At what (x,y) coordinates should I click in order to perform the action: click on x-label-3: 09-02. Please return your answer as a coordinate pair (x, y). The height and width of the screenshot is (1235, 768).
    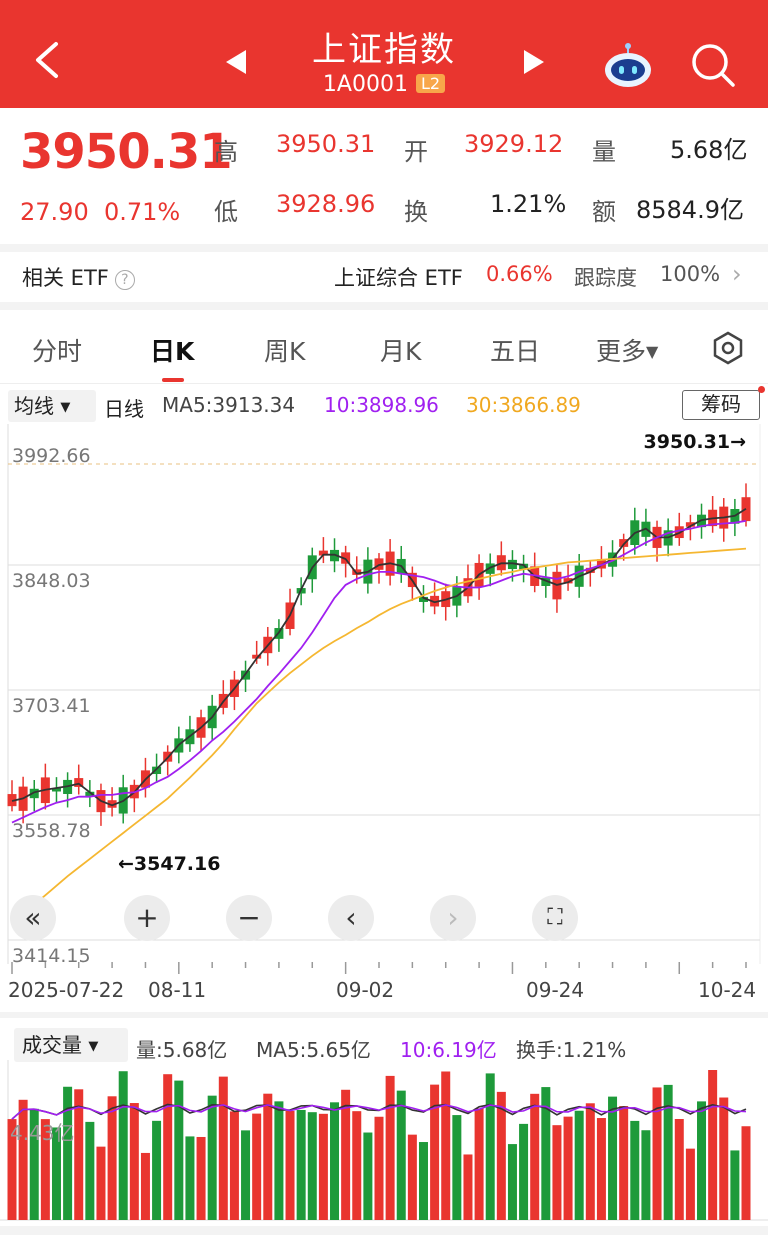
    Looking at the image, I should click on (365, 990).